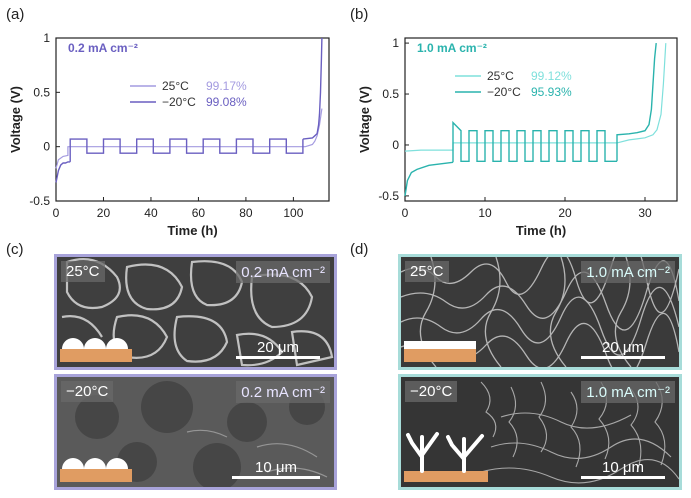 The image size is (691, 498). I want to click on panel-label-c: (c), so click(15, 249).